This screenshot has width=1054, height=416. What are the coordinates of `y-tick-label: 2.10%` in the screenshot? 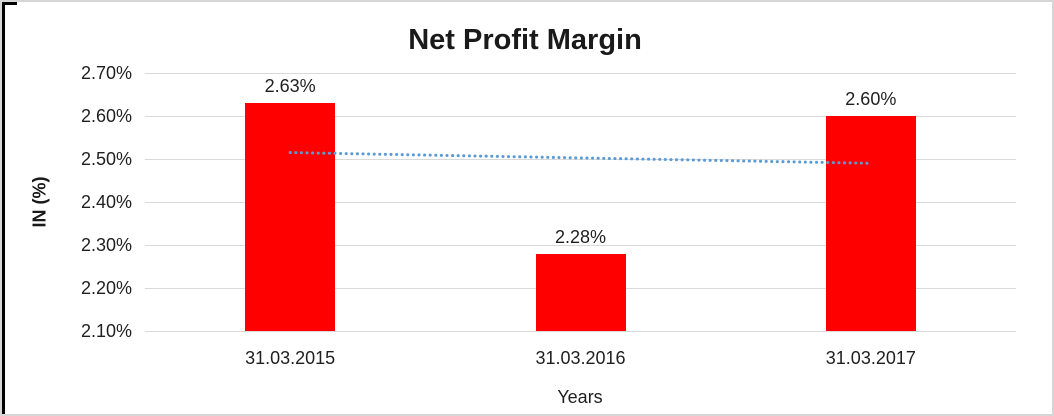 It's located at (106, 331).